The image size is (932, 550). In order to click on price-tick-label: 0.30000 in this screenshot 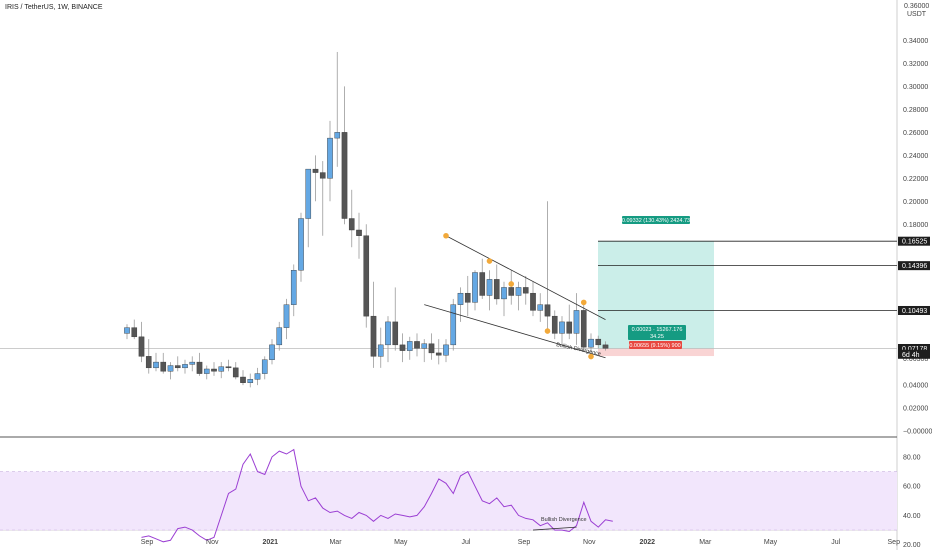, I will do `click(915, 87)`.